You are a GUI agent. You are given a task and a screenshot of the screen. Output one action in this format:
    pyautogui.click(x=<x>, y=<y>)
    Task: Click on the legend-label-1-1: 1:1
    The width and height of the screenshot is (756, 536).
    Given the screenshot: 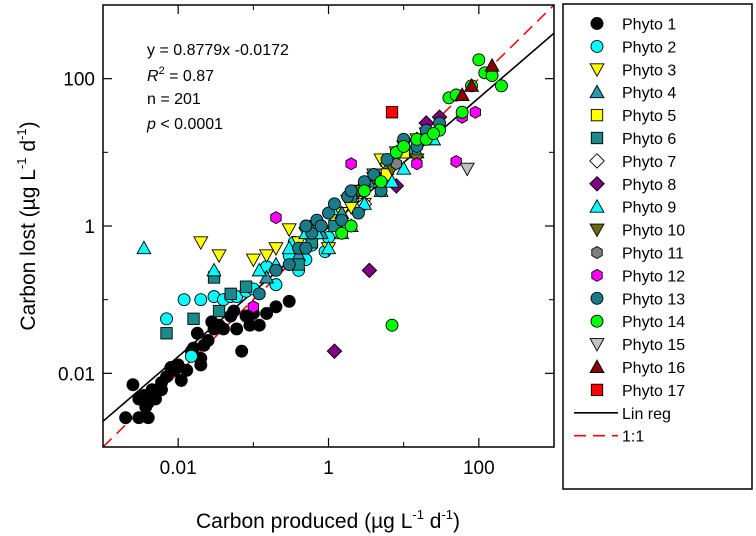 What is the action you would take?
    pyautogui.click(x=633, y=437)
    